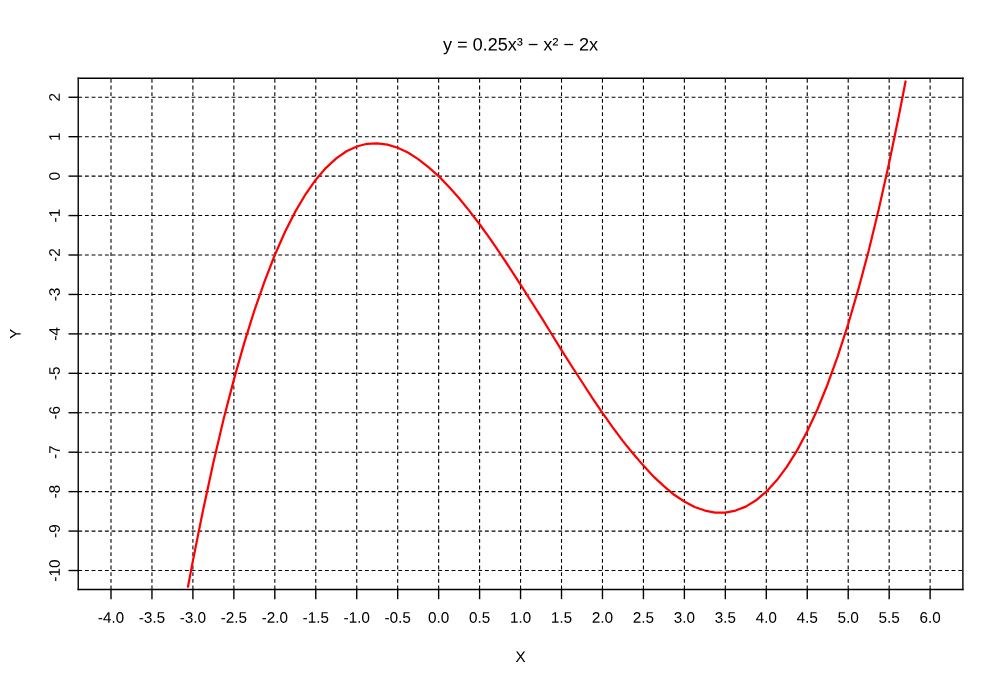  What do you see at coordinates (54, 215) in the screenshot?
I see `y-tick-label: -1` at bounding box center [54, 215].